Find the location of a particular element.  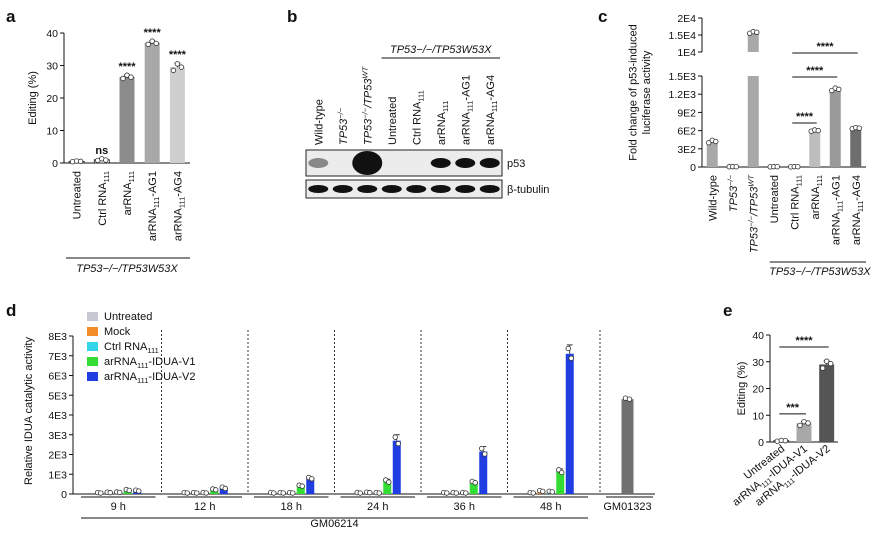

c-xtick-label-1-part-1: −/− is located at coordinates (730, 179).